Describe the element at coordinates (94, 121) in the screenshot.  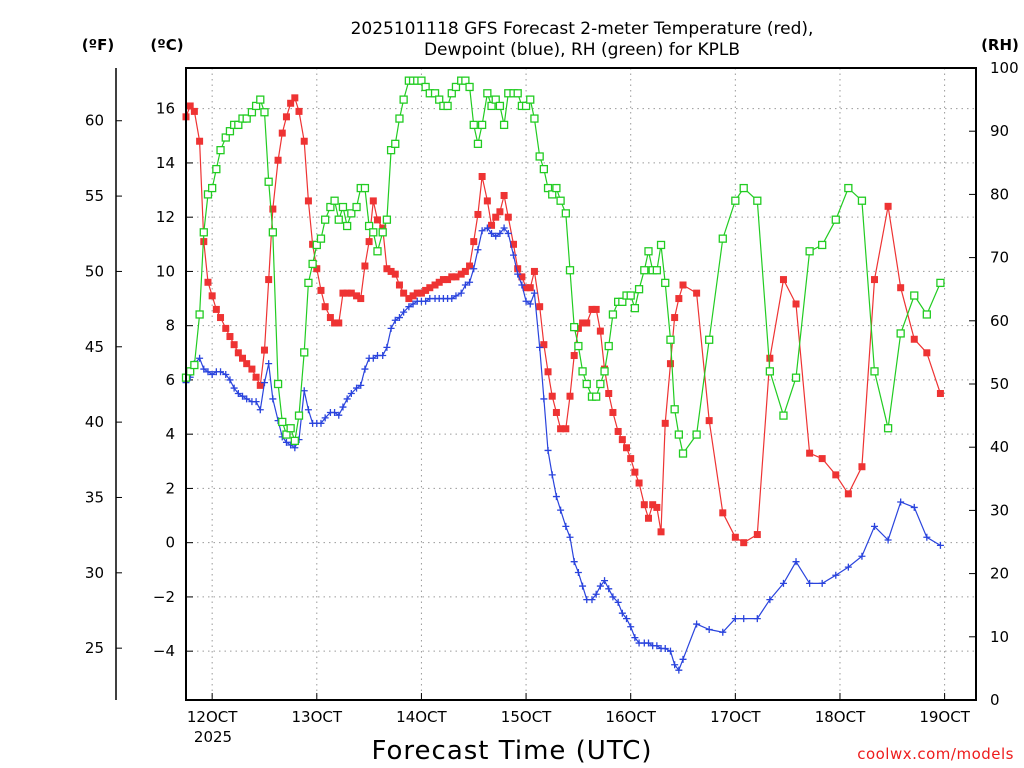
I see `fahrenheit-tick-label: 60` at that location.